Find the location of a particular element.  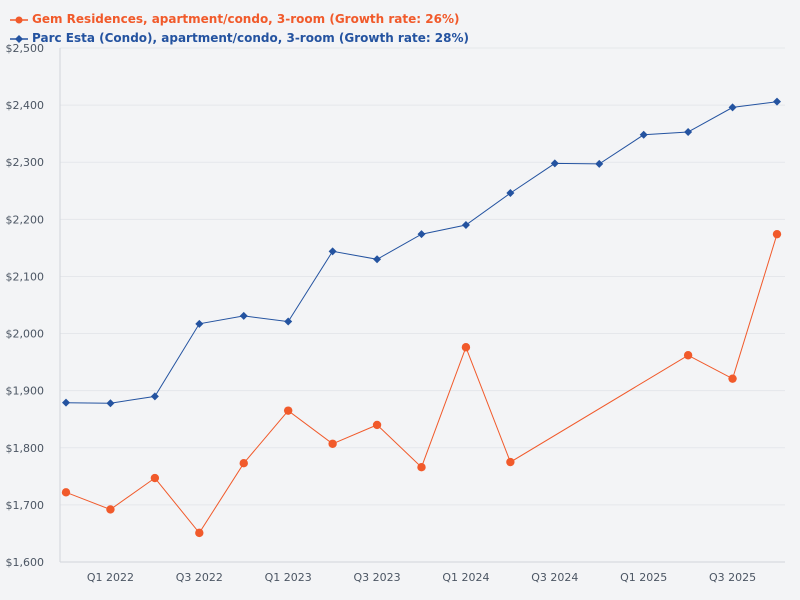

y-tick-label: $2,000 is located at coordinates (25, 334).